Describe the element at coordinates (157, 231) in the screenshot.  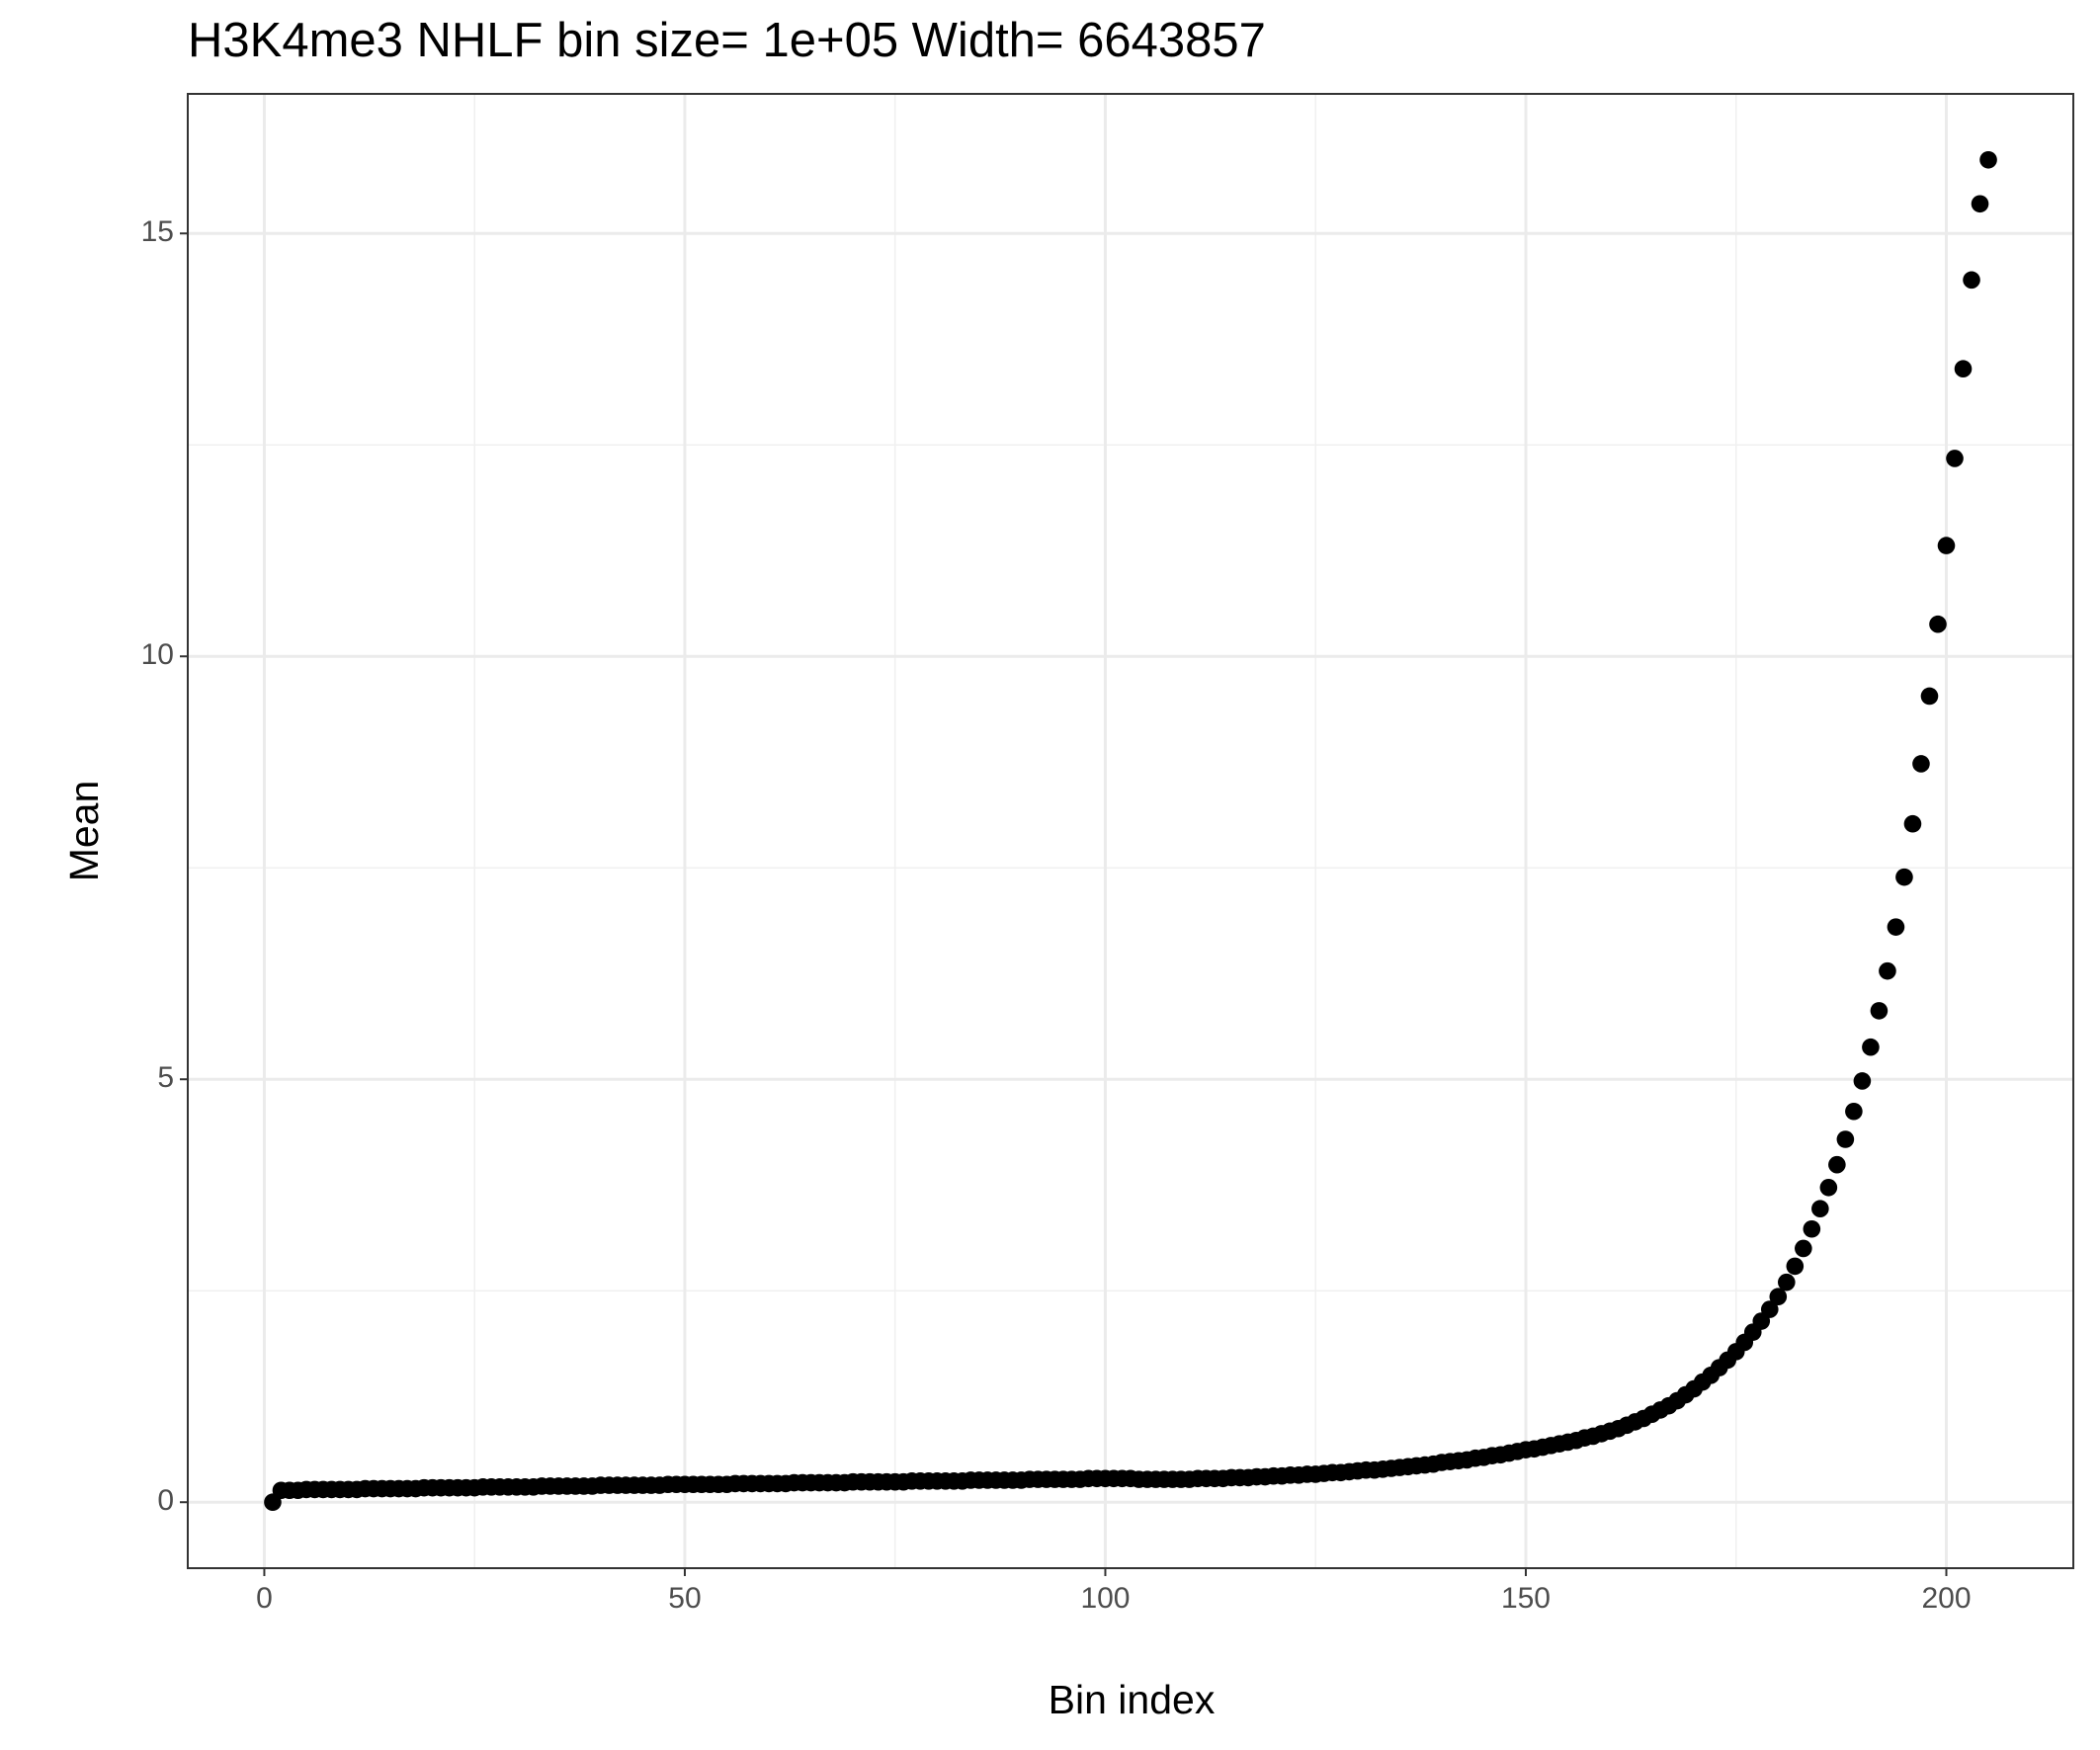
I see `y-tick-label: 15` at that location.